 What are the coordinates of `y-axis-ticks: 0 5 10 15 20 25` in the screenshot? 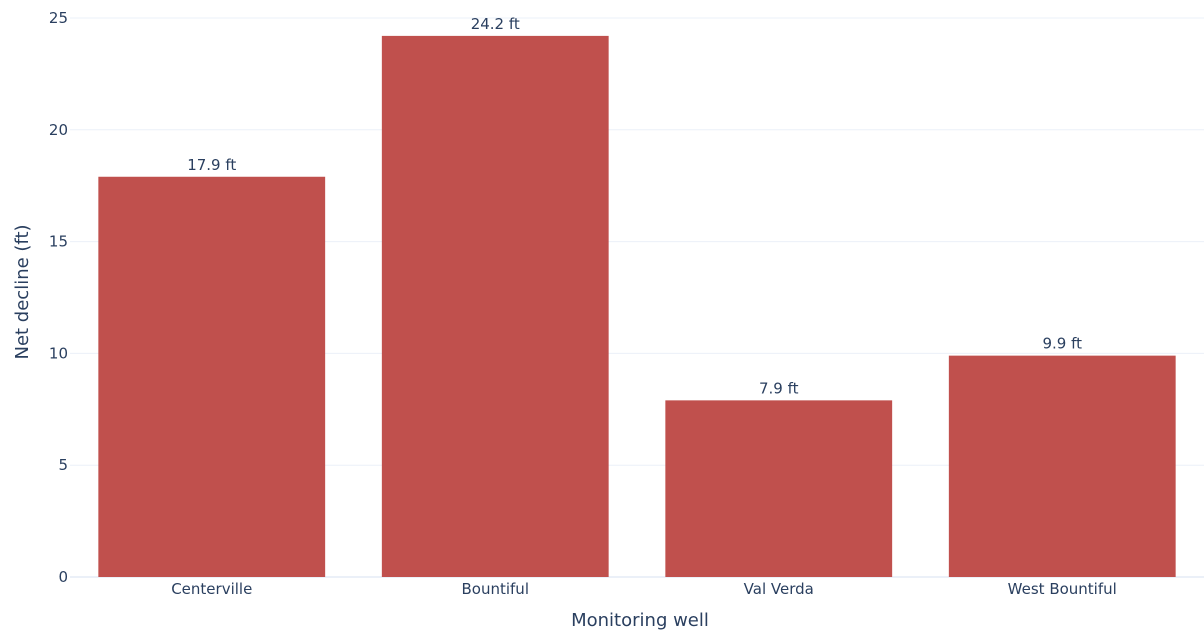 It's located at (58, 297).